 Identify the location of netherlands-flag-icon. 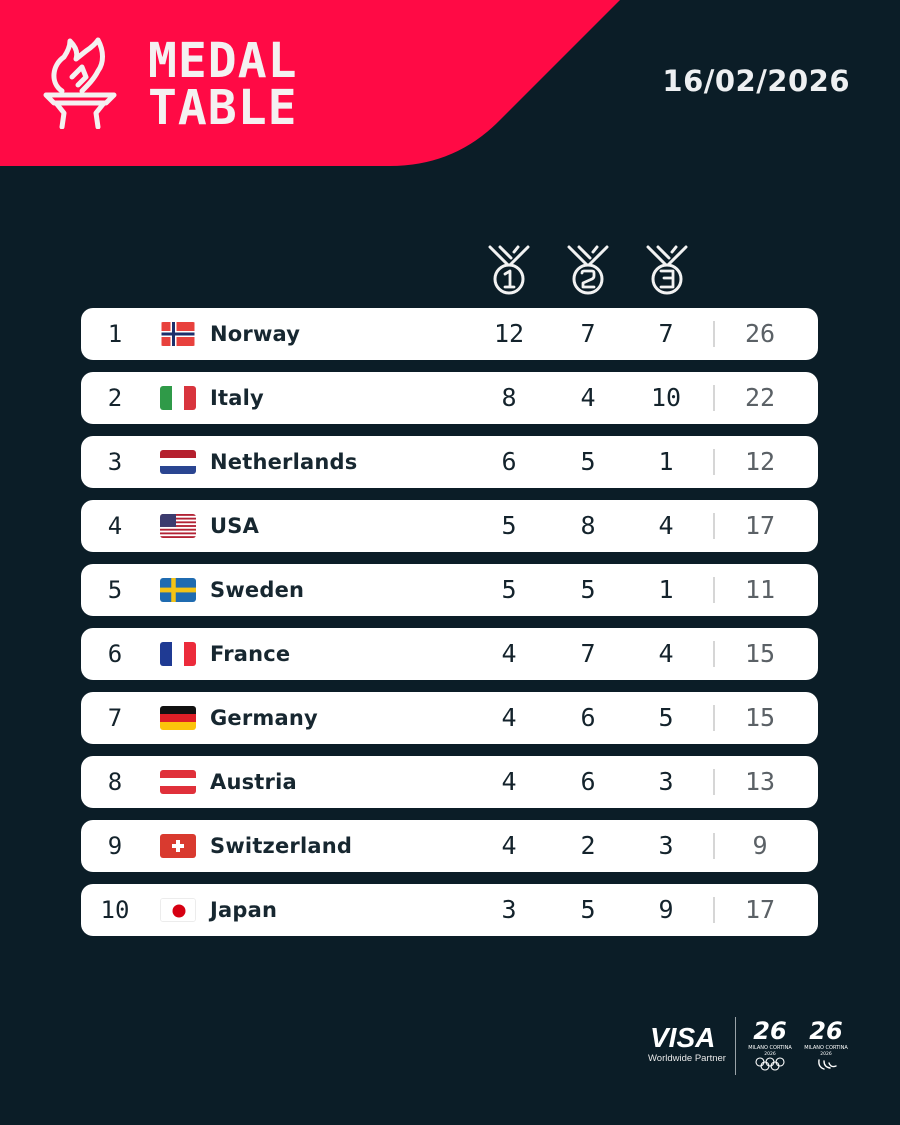
(178, 462).